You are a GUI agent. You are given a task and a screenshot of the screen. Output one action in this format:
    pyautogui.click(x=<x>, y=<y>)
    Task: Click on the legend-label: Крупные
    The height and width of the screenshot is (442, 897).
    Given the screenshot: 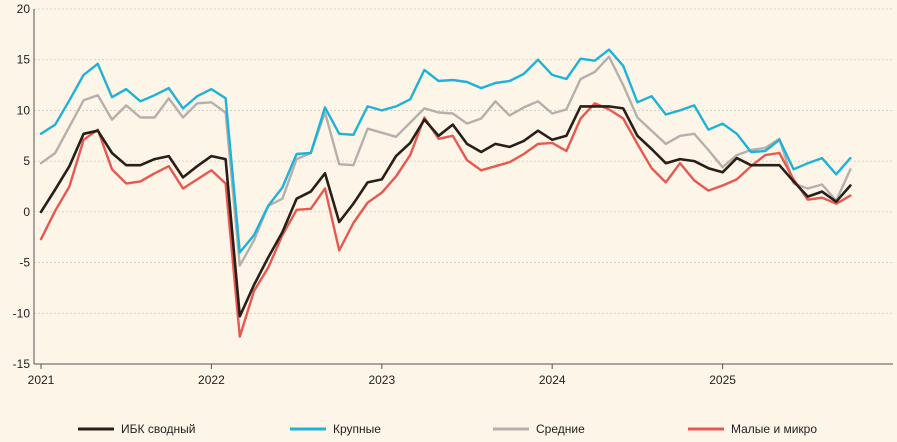 What is the action you would take?
    pyautogui.click(x=357, y=429)
    